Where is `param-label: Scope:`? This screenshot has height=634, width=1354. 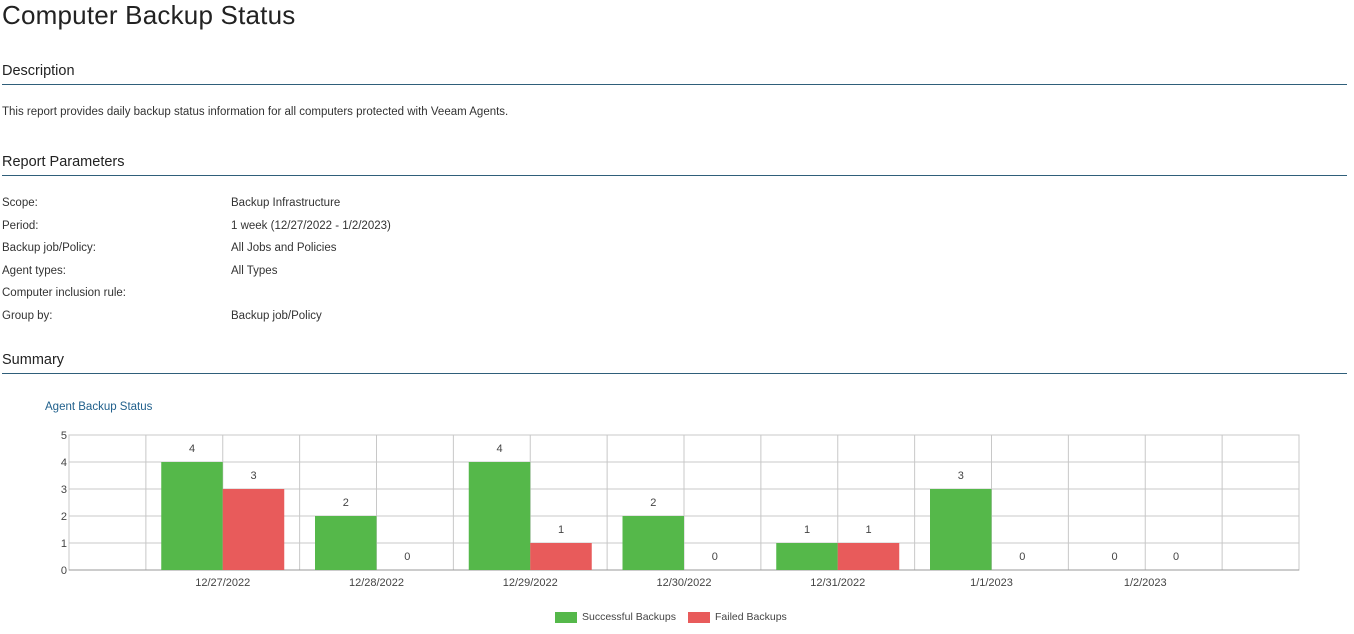 param-label: Scope: is located at coordinates (20, 203).